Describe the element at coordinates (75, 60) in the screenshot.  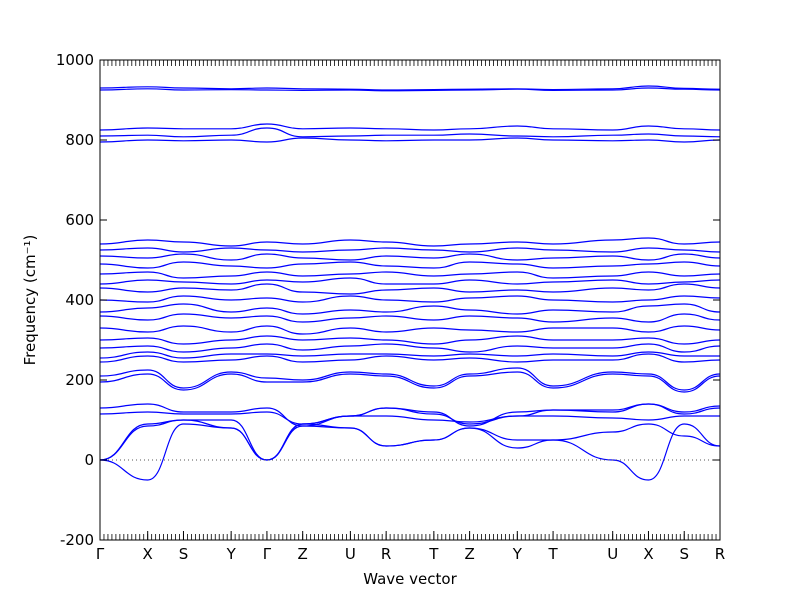
I see `y-tick-label: 1000` at that location.